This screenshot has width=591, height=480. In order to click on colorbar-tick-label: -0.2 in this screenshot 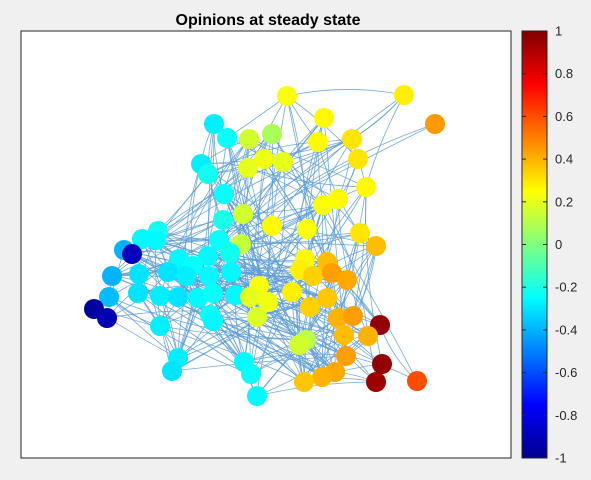, I will do `click(566, 287)`.